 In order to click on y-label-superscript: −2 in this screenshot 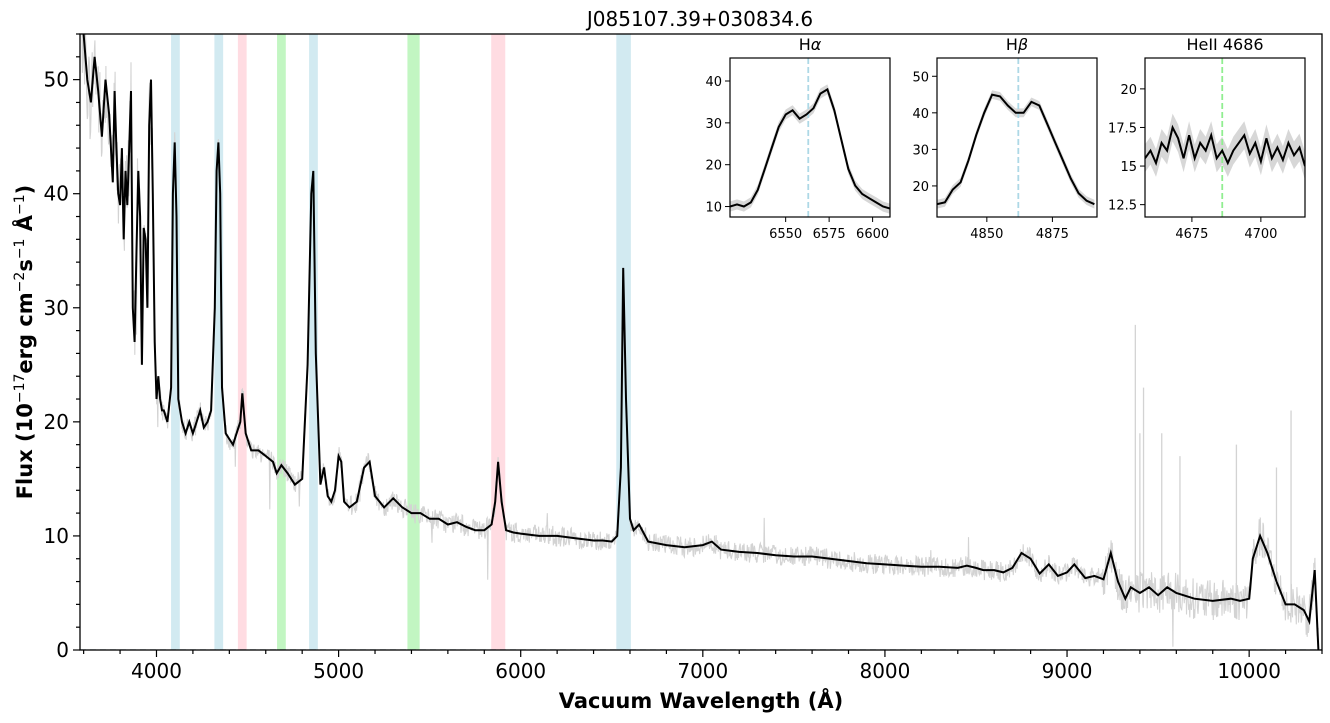, I will do `click(20, 282)`.